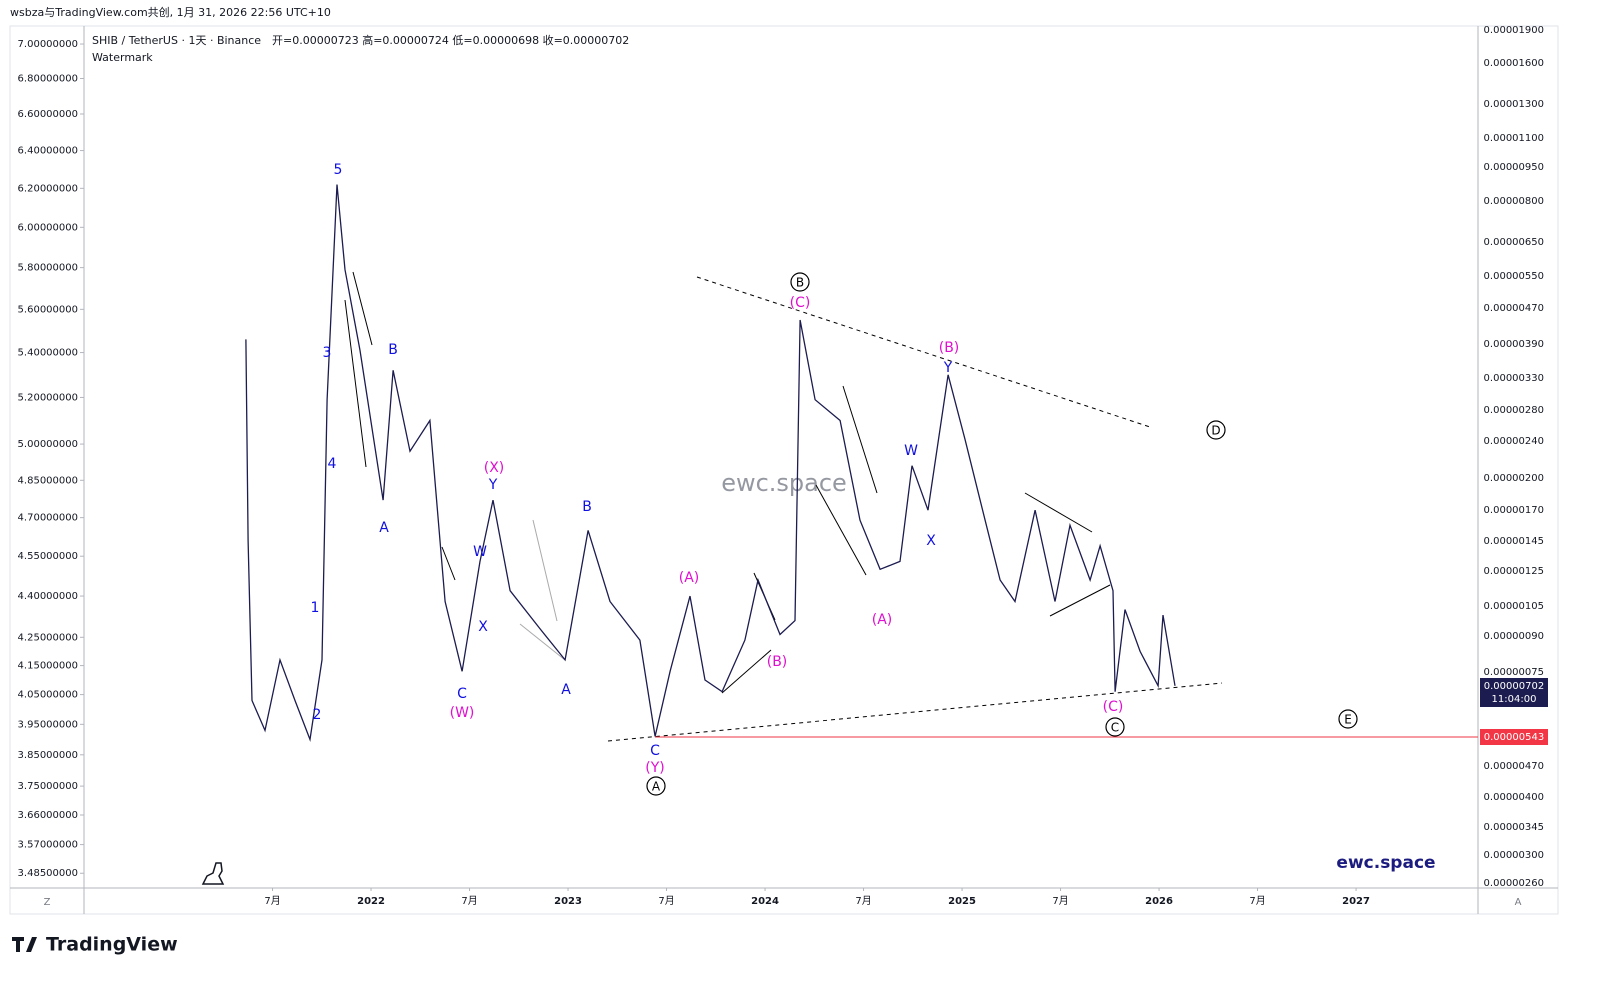 The height and width of the screenshot is (999, 1602). What do you see at coordinates (47, 902) in the screenshot?
I see `axis-corner: Z` at bounding box center [47, 902].